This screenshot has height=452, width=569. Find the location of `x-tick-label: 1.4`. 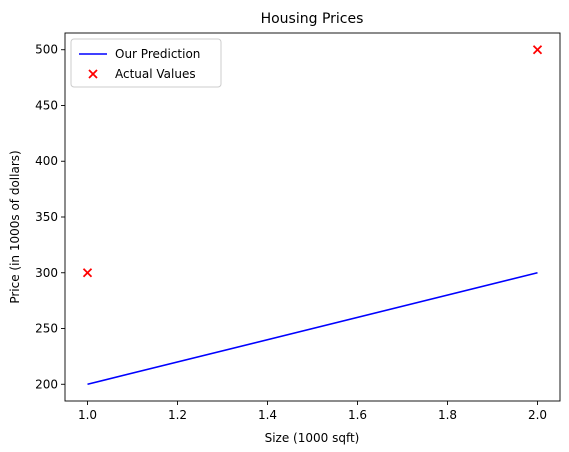

x-tick-label: 1.4 is located at coordinates (267, 415).